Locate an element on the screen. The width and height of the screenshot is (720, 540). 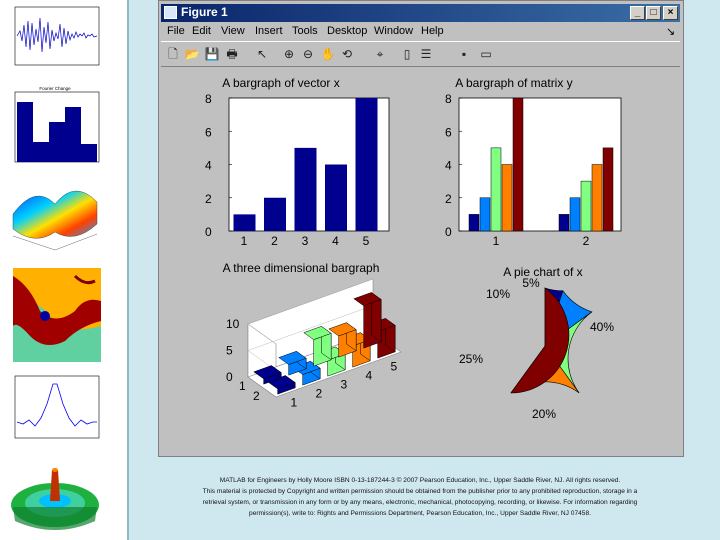
pie-slice is located at coordinates (540, 340).